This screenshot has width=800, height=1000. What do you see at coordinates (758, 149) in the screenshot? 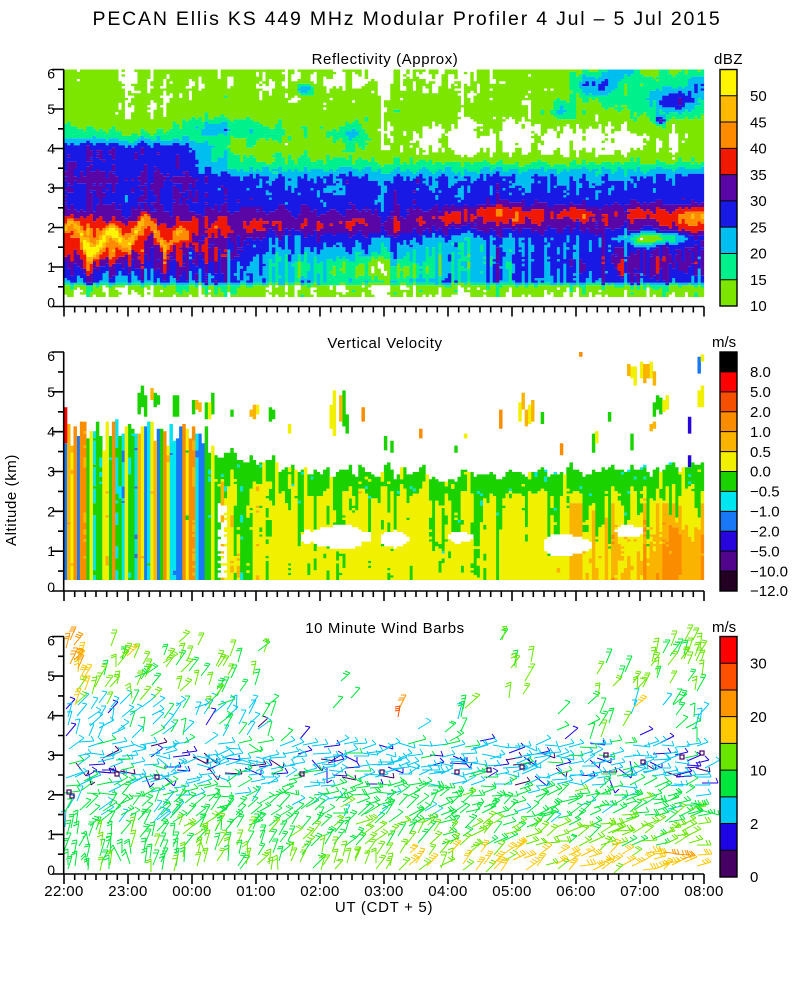
I see `svg-text: 40` at bounding box center [758, 149].